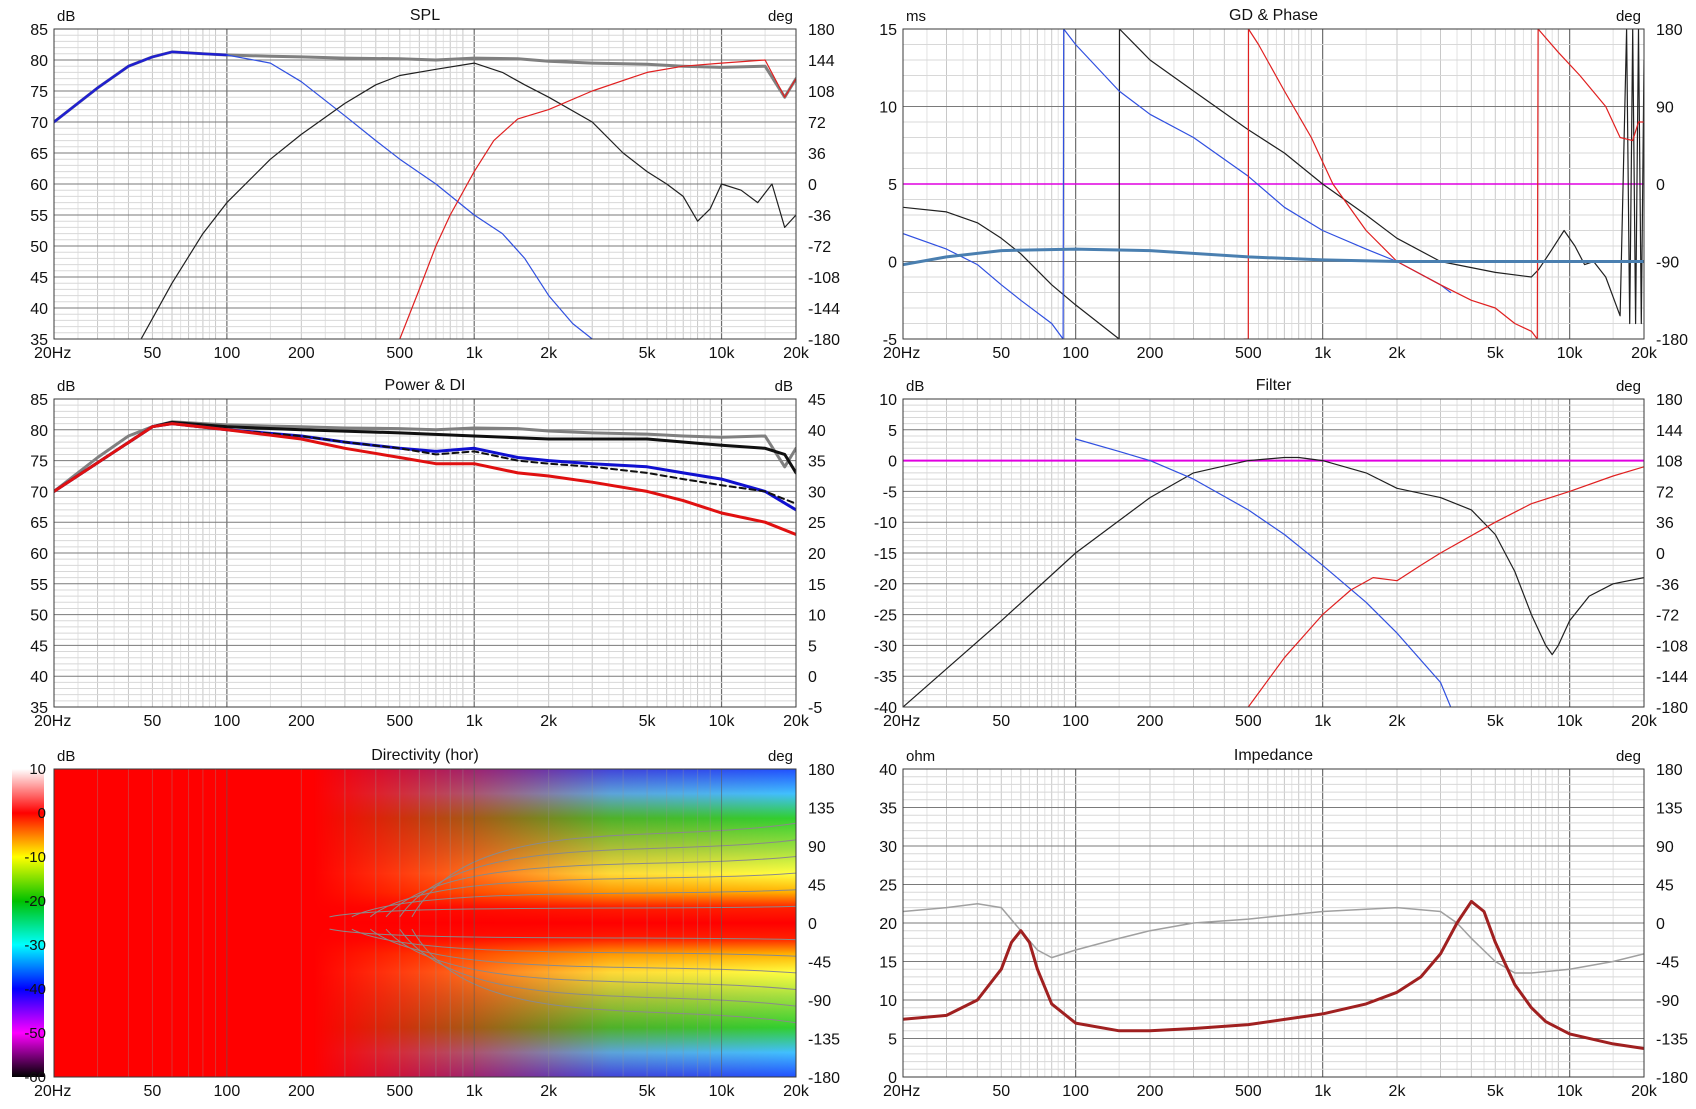 The height and width of the screenshot is (1109, 1696). What do you see at coordinates (227, 721) in the screenshot?
I see `power-di-x-tick-label: 100` at bounding box center [227, 721].